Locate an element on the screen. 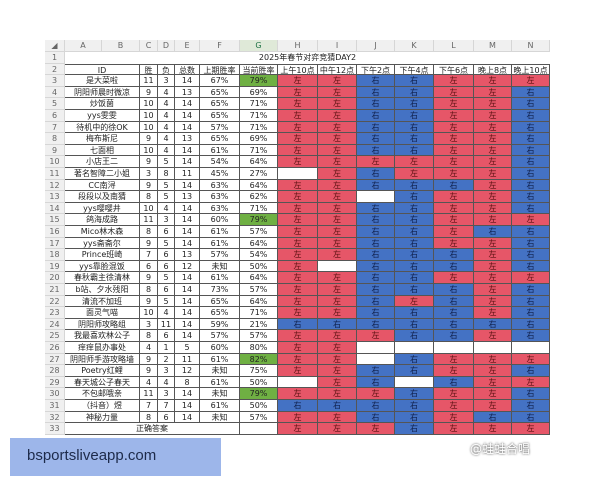 The height and width of the screenshot is (480, 600). player-id-cell: 梅布斯尼 is located at coordinates (102, 139).